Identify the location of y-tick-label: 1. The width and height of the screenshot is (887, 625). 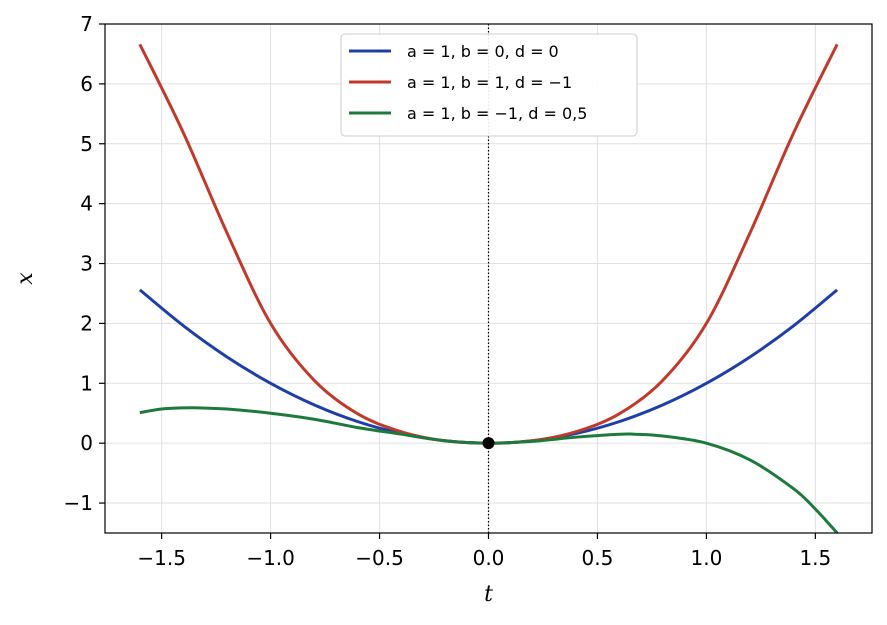
(86, 383).